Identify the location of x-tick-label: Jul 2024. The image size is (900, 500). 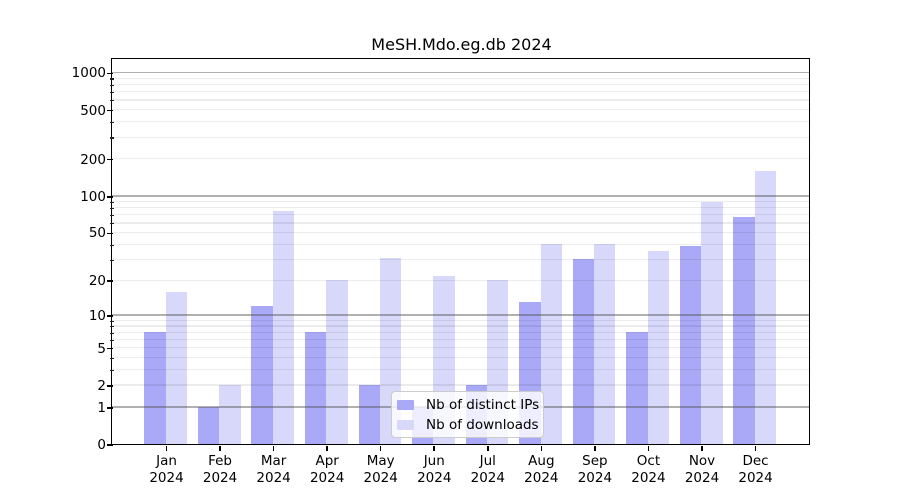
(488, 469).